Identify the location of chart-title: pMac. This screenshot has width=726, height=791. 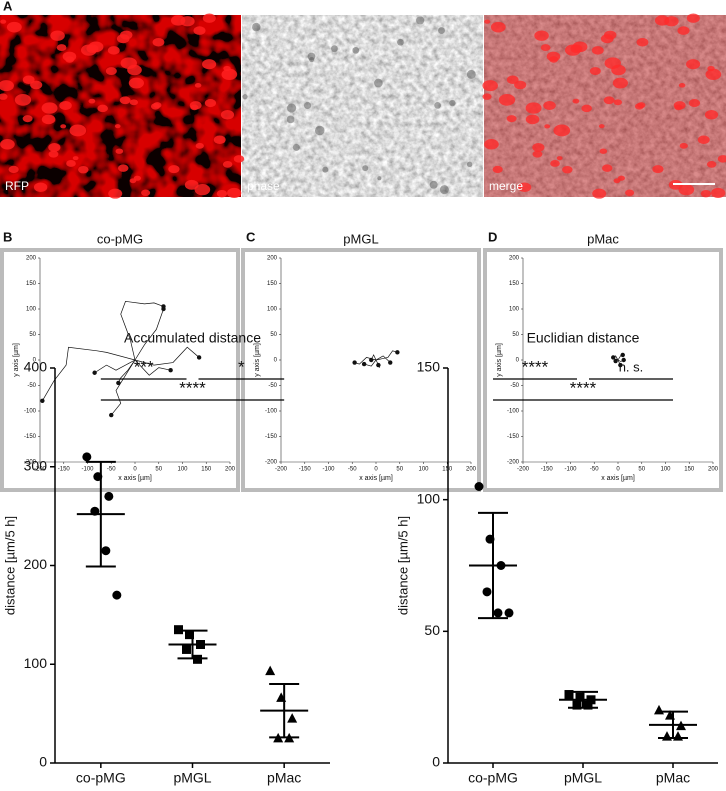
(603, 238).